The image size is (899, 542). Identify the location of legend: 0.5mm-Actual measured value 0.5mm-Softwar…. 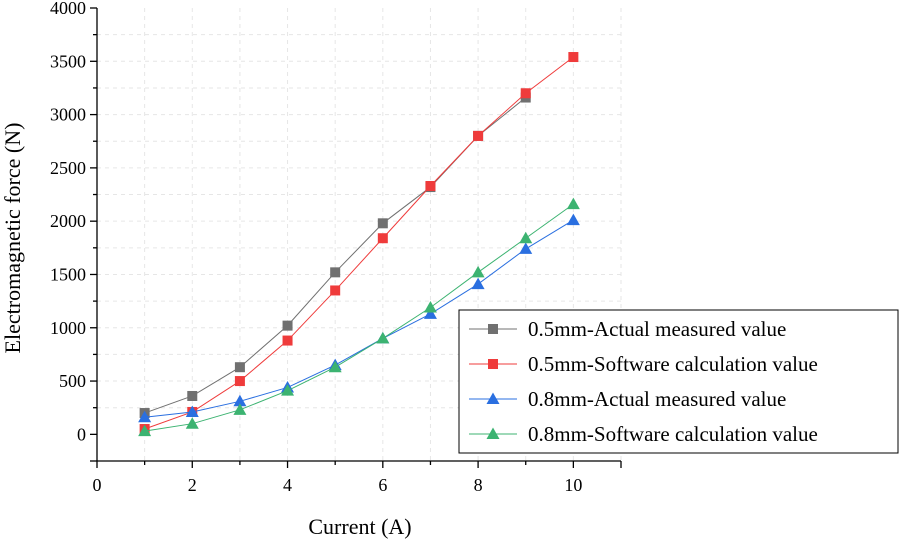
(678, 381).